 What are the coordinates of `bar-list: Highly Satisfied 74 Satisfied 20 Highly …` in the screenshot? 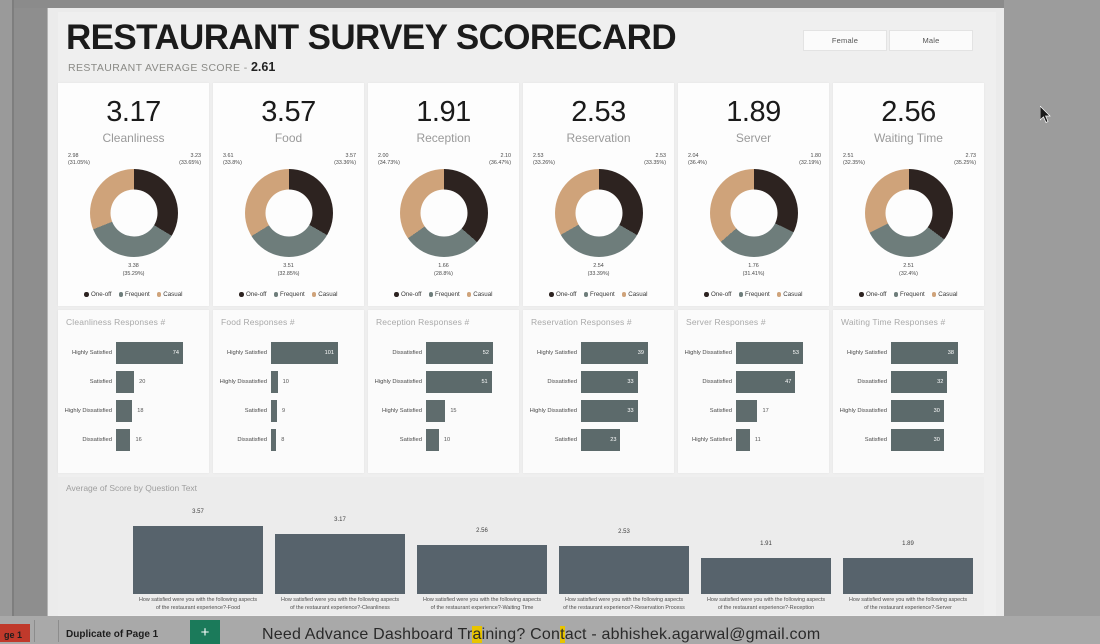 It's located at (133, 396).